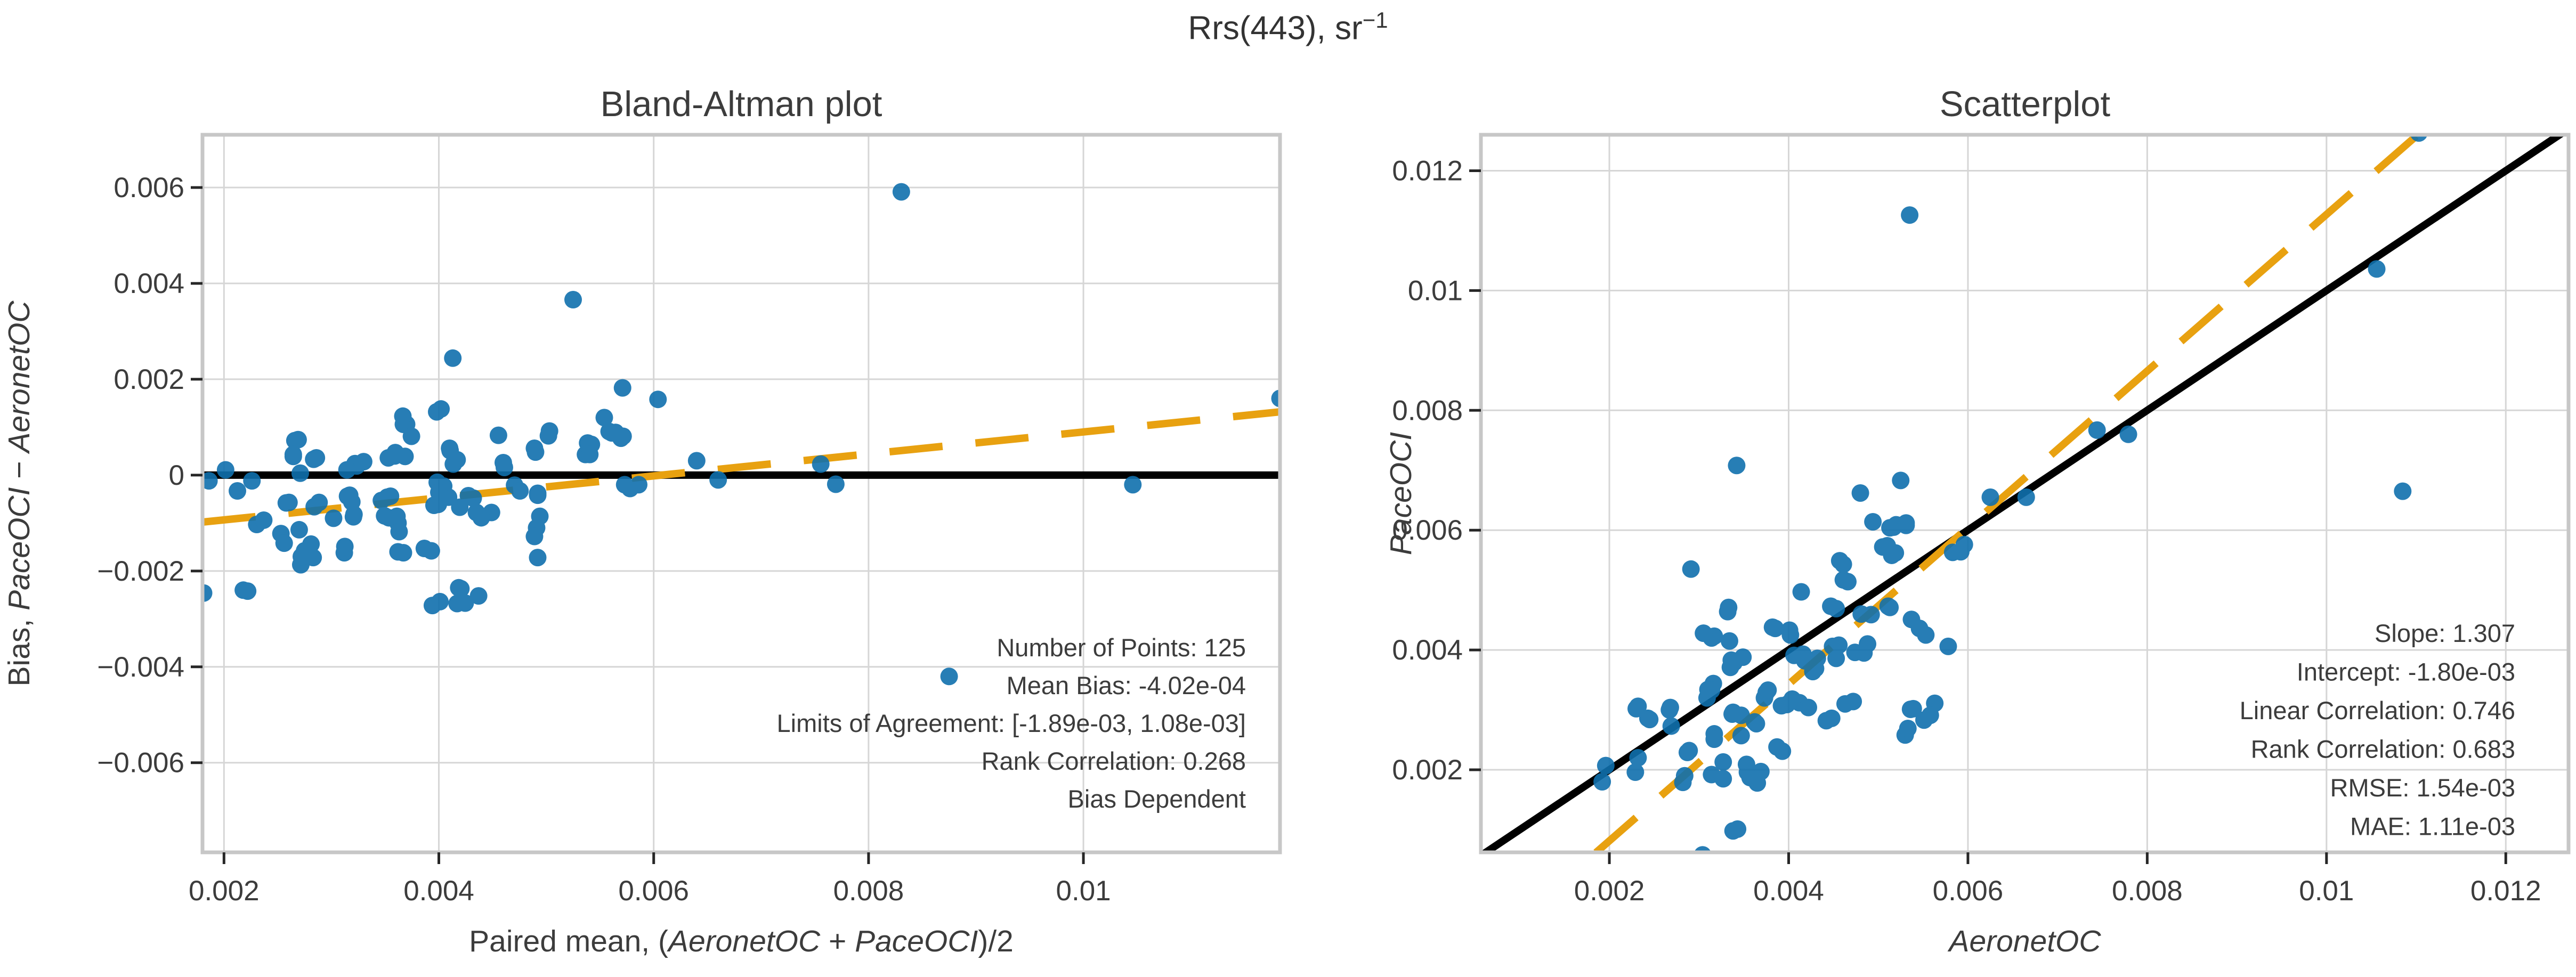 The width and height of the screenshot is (2576, 977). Describe the element at coordinates (140, 667) in the screenshot. I see `y-tick-label: −0.004` at that location.